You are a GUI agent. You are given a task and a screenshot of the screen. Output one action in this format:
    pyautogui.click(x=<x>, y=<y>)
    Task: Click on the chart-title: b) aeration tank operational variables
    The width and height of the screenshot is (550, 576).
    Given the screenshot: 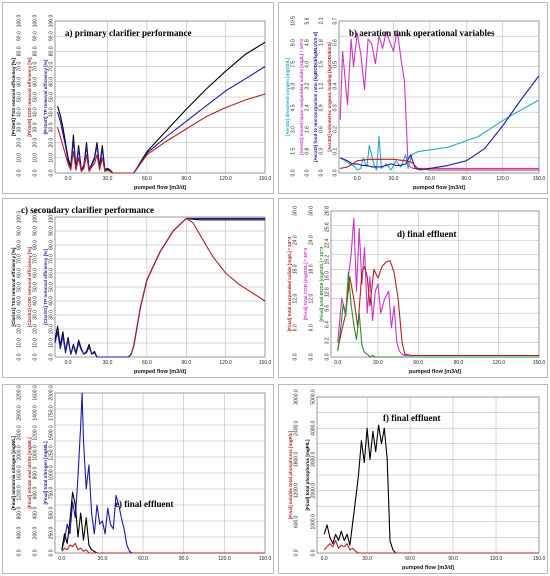 What is the action you would take?
    pyautogui.click(x=422, y=33)
    